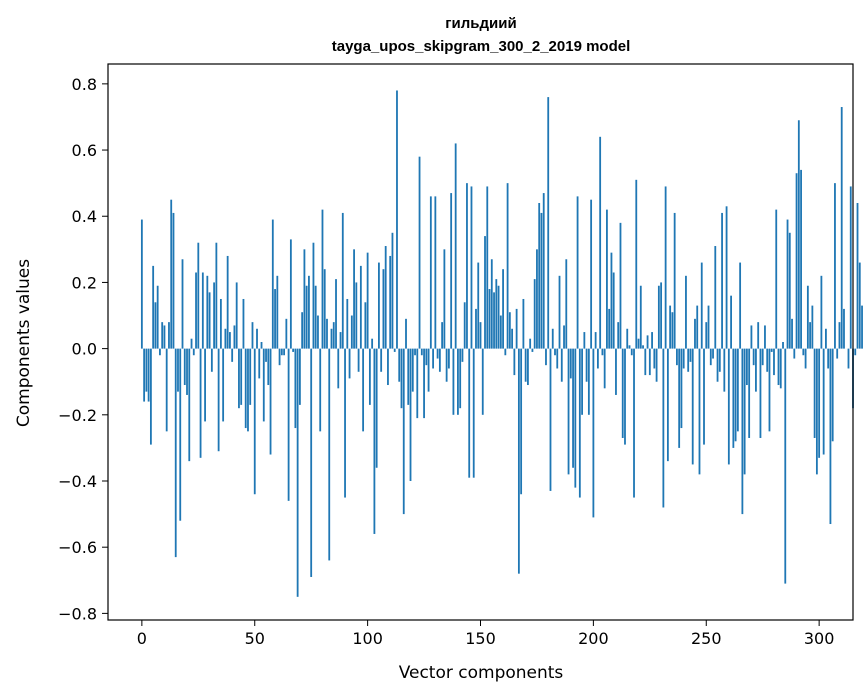 This screenshot has width=867, height=696. I want to click on x-tick-label: 250, so click(706, 638).